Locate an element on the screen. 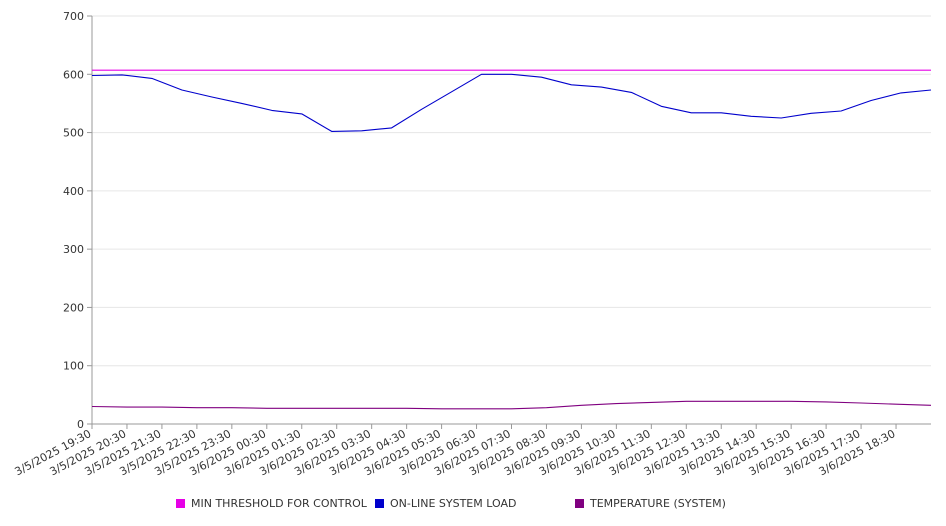  legend-item-temperature: TEMPERATURE (SYSTEM) is located at coordinates (650, 503).